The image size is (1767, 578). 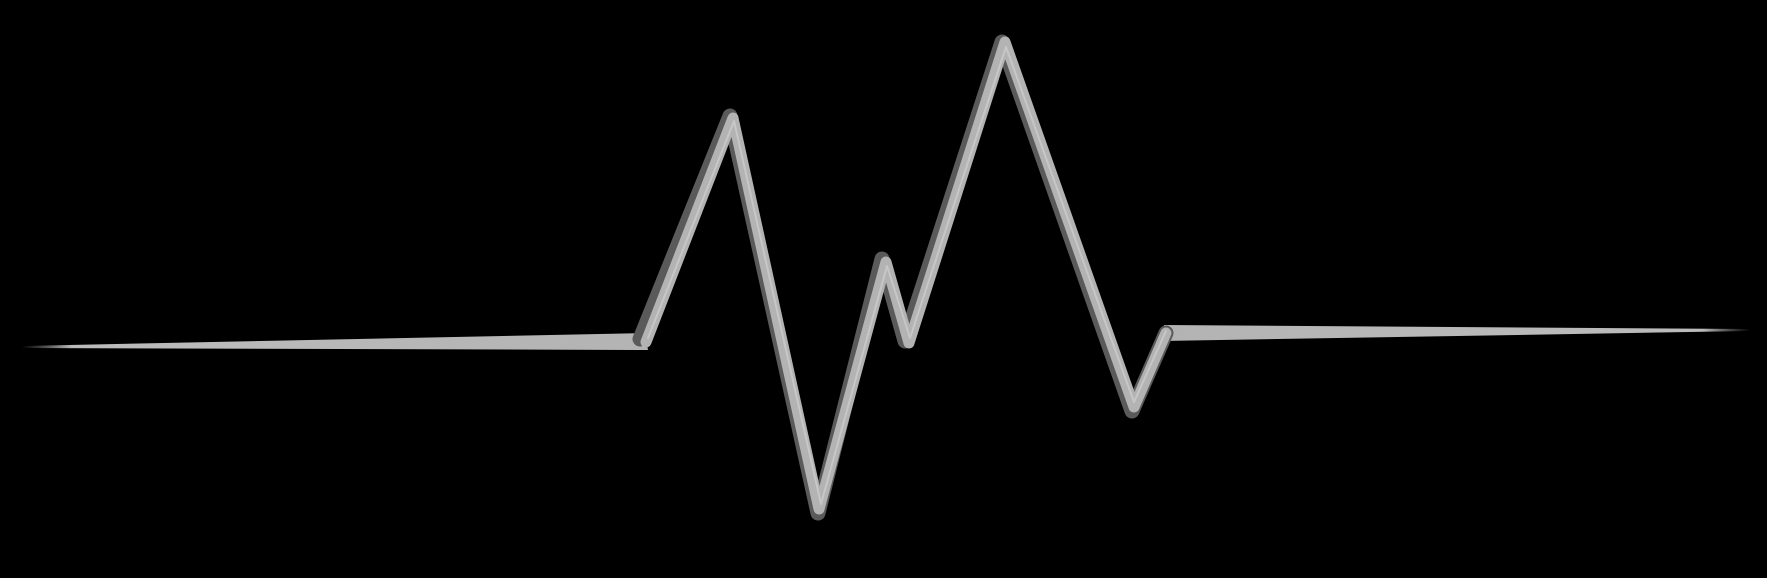 I want to click on left-baseline, so click(x=335, y=341).